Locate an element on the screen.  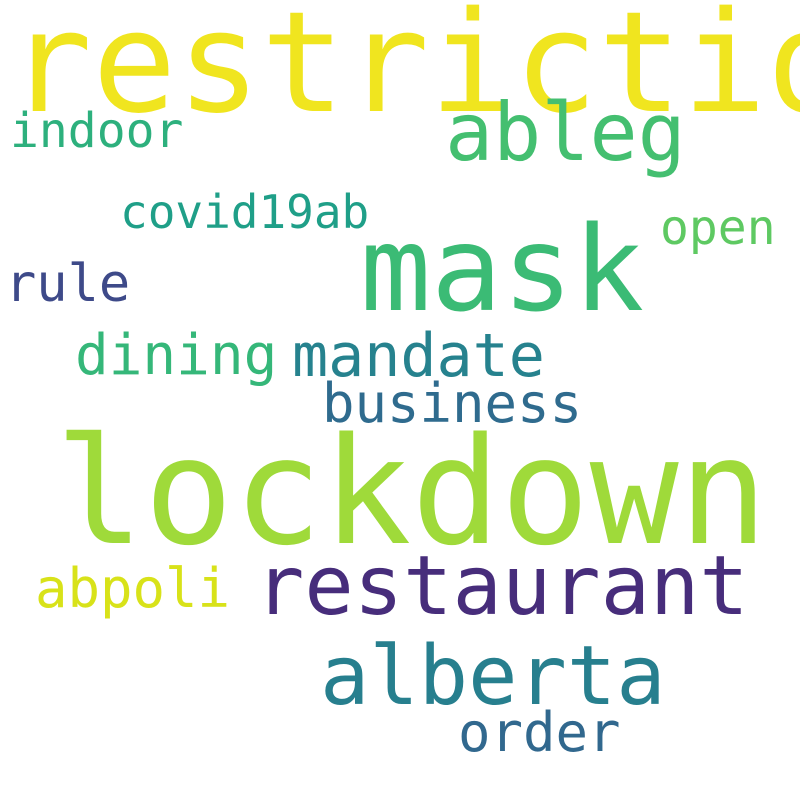
word-ableg: ableg is located at coordinates (565, 132).